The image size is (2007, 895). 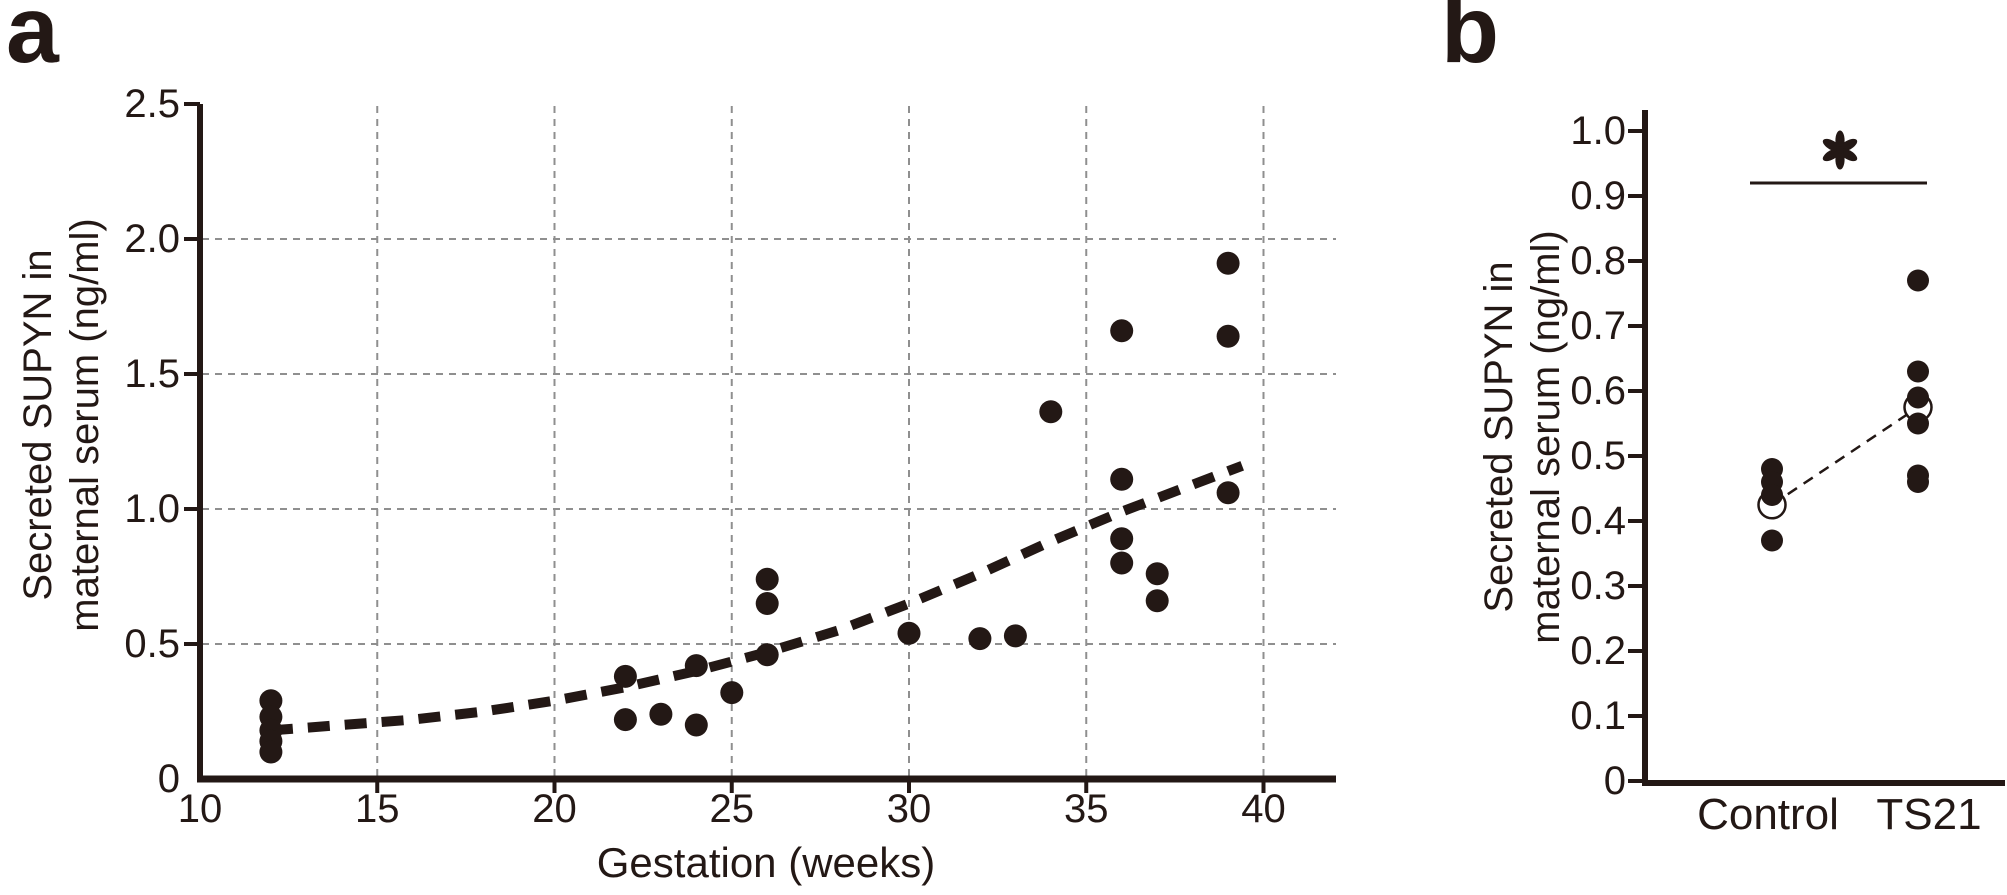 I want to click on panel-b-letter: b, so click(x=1470, y=41).